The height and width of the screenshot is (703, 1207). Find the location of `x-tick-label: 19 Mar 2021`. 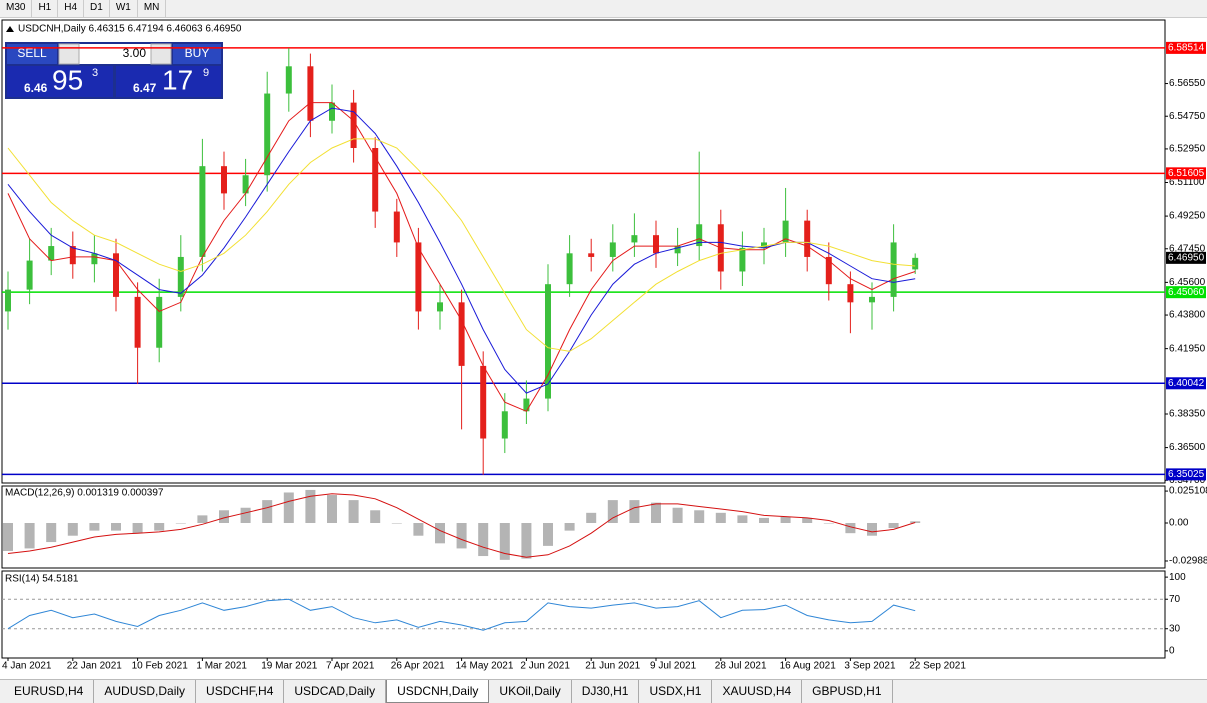

x-tick-label: 19 Mar 2021 is located at coordinates (289, 666).